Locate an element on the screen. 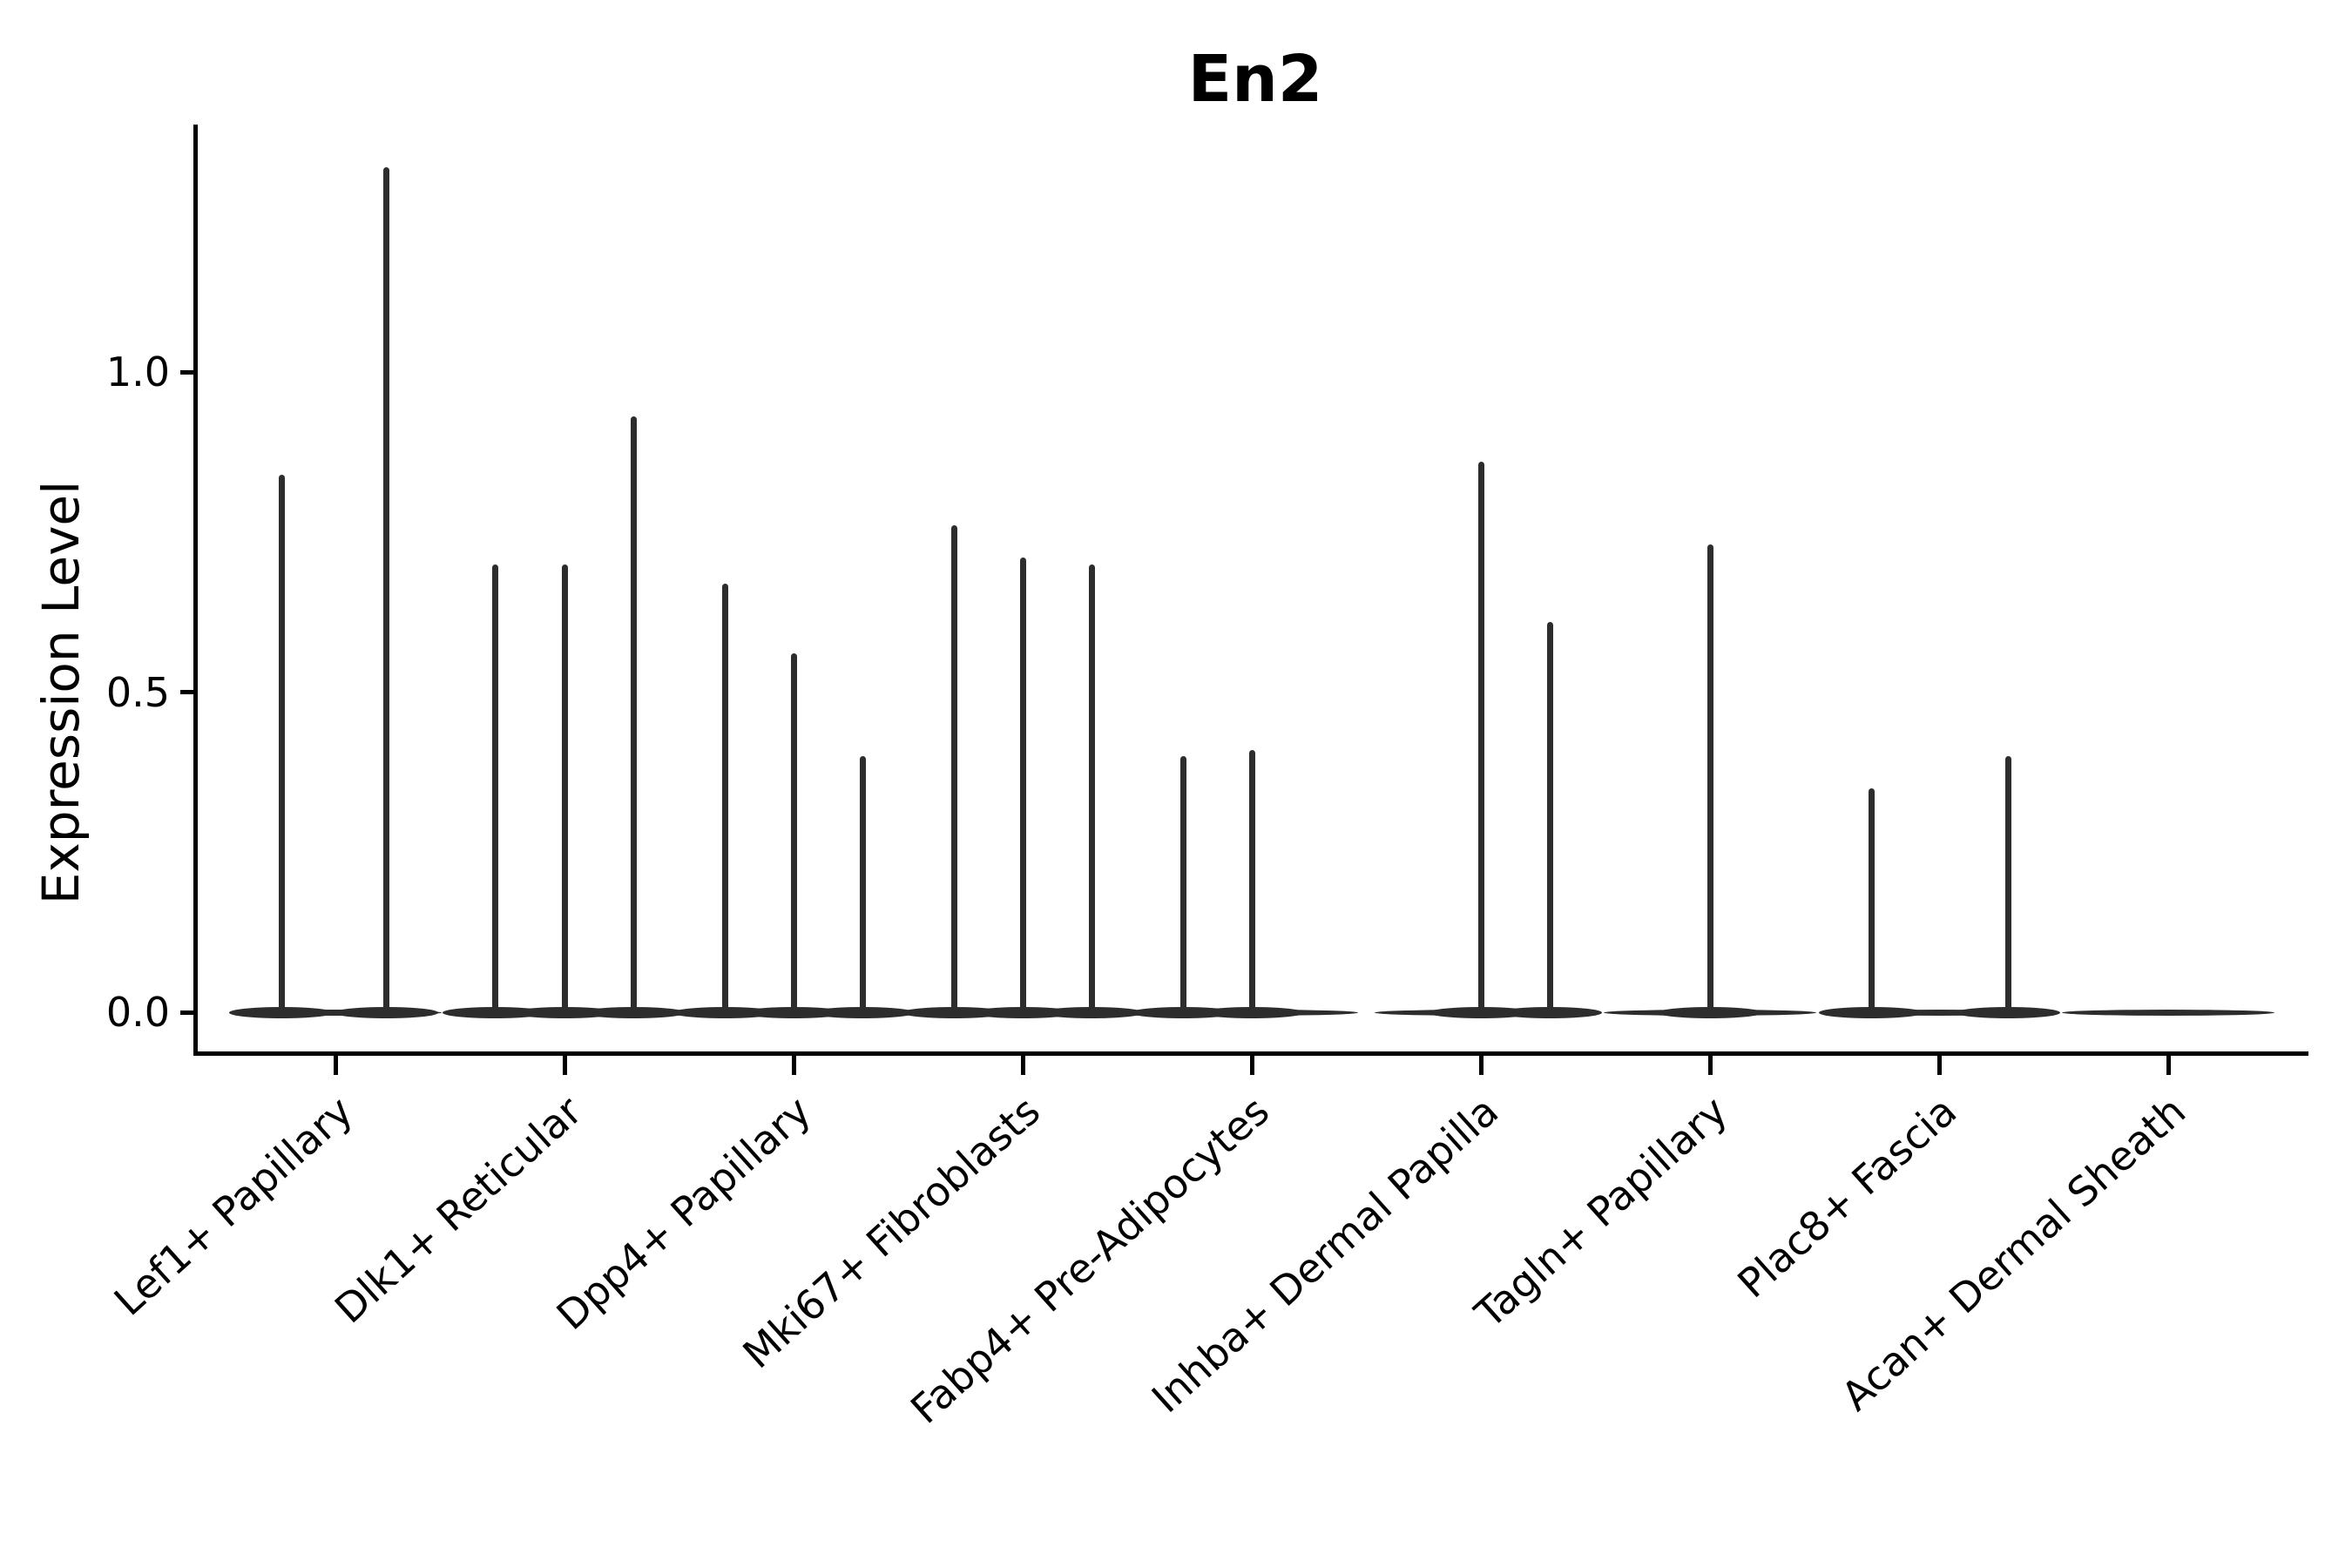 This screenshot has width=2352, height=1568. x-tick-label: Tagln+ Papillary is located at coordinates (1601, 1212).